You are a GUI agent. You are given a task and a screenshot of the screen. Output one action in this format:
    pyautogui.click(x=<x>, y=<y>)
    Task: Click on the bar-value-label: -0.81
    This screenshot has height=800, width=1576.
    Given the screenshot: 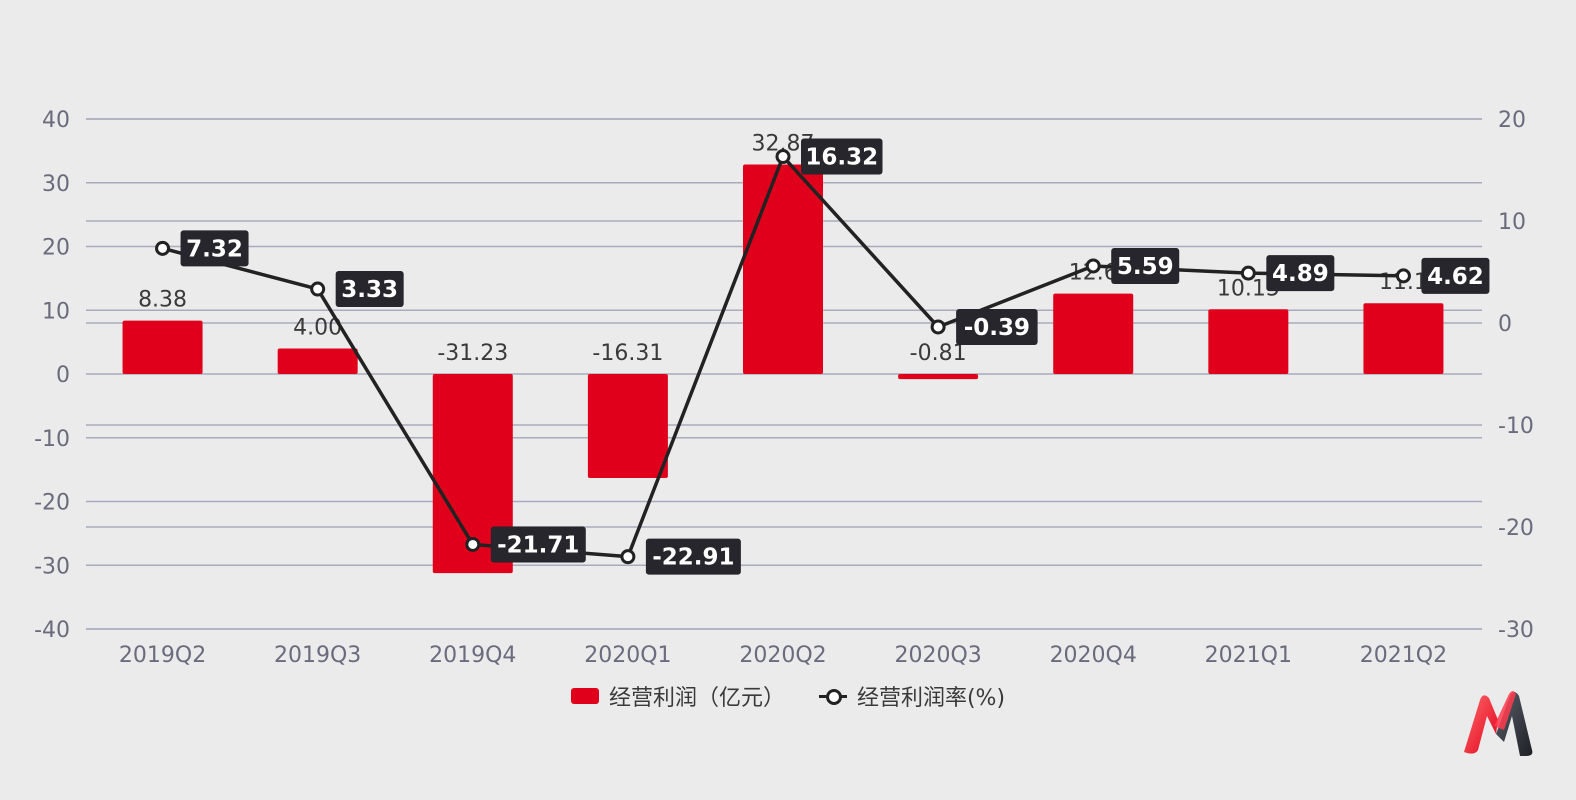 What is the action you would take?
    pyautogui.click(x=938, y=353)
    